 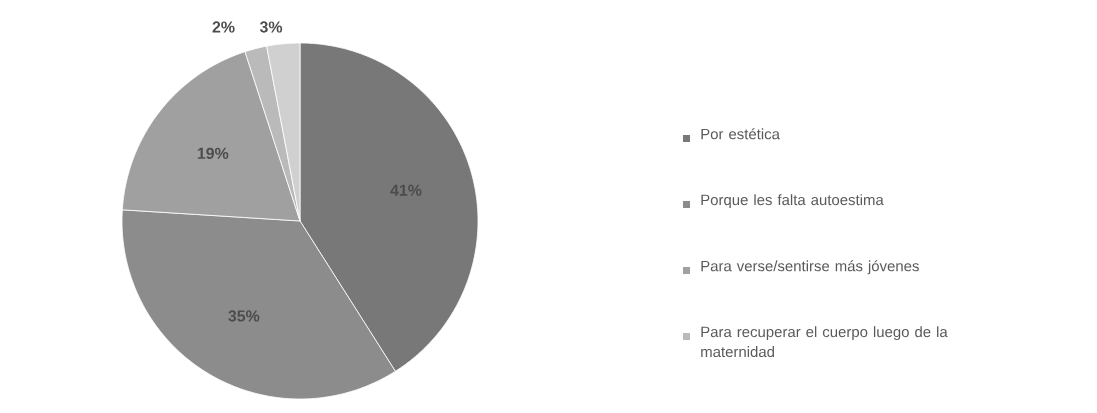 What do you see at coordinates (244, 316) in the screenshot?
I see `data-label: 35%` at bounding box center [244, 316].